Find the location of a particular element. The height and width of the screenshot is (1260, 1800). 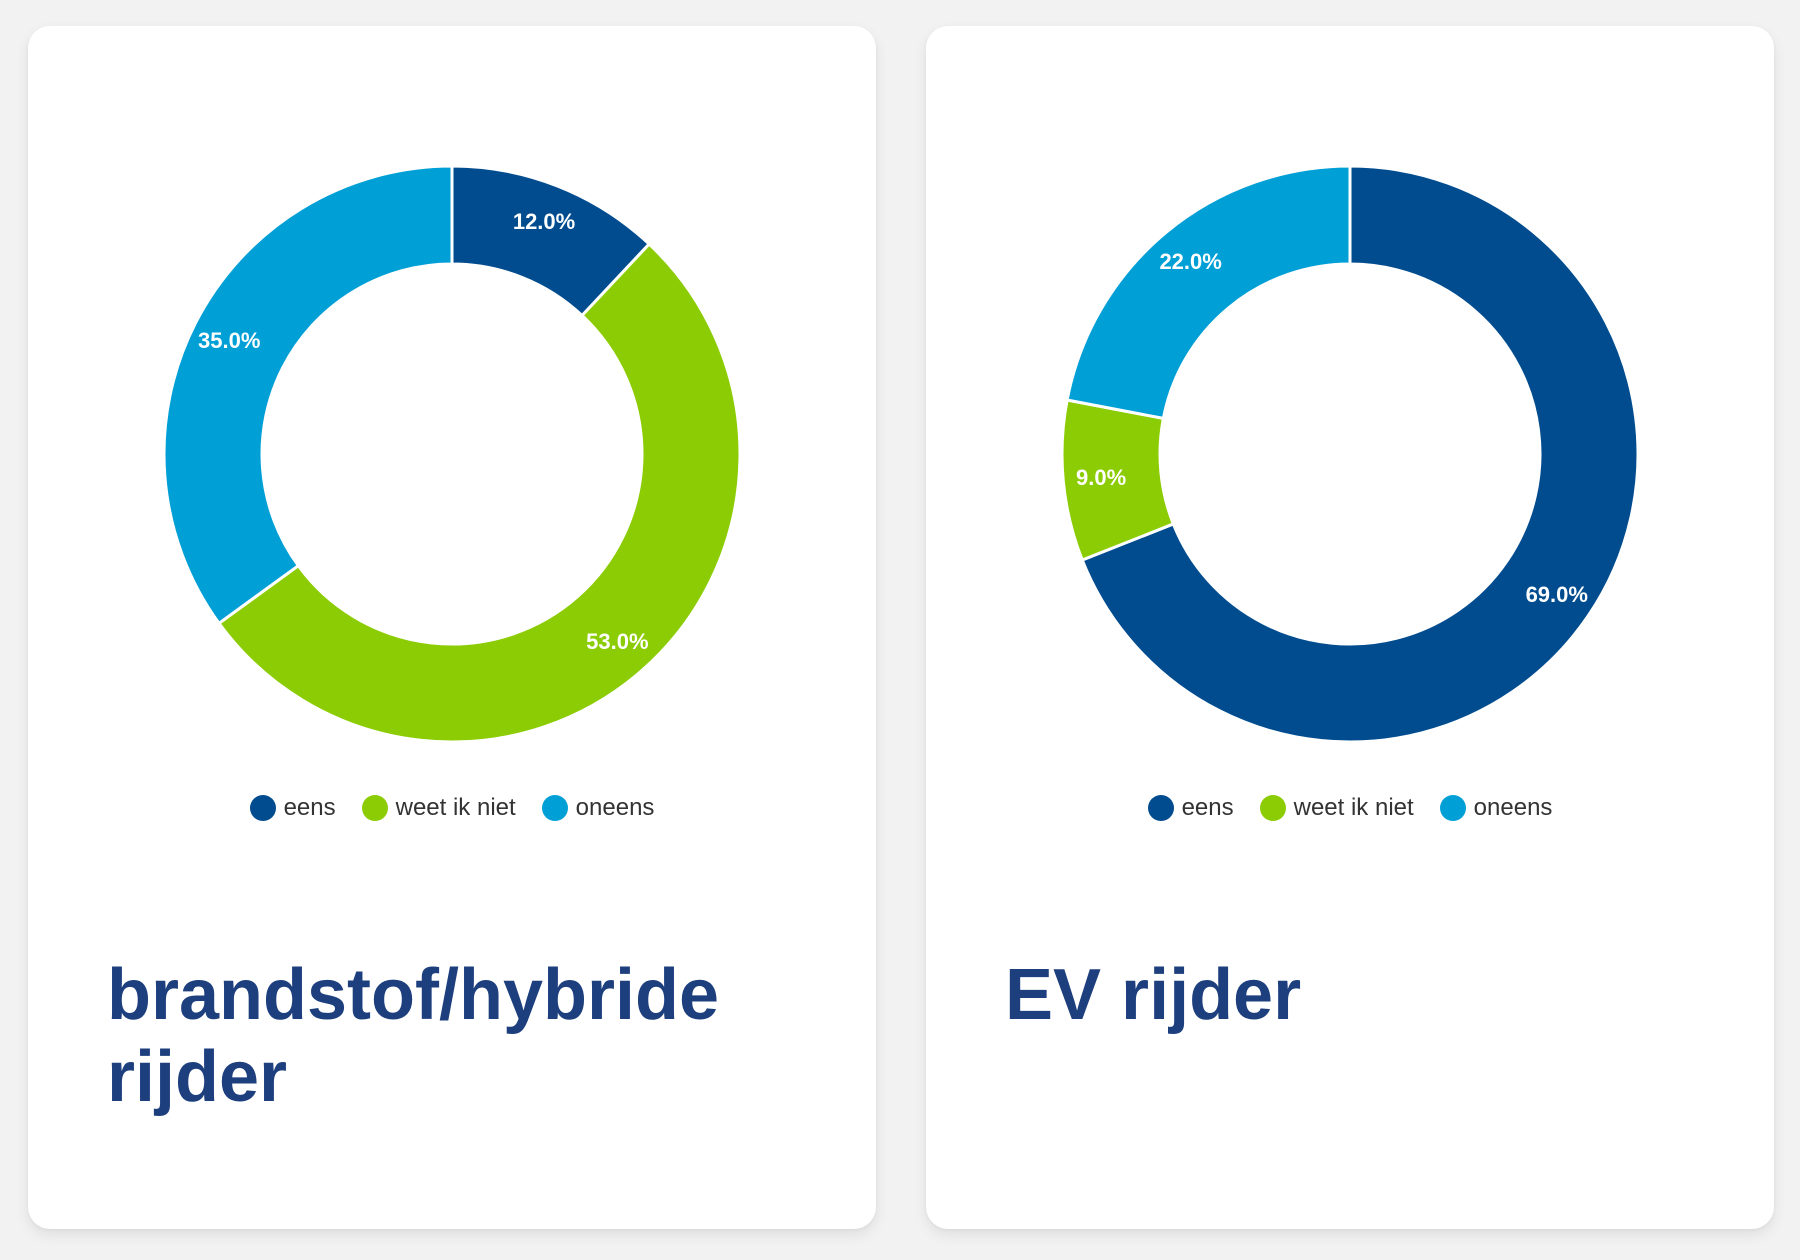

legend-ev: eens weet ik niet oneens is located at coordinates (1350, 808).